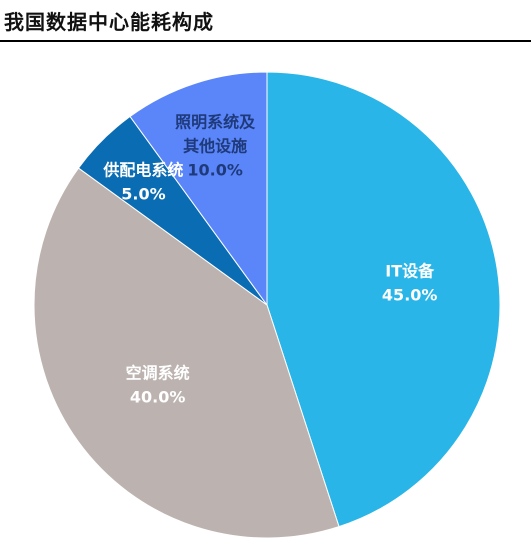 Image resolution: width=531 pixels, height=545 pixels. What do you see at coordinates (109, 22) in the screenshot?
I see `chart-title: 我国数据中心能耗构成` at bounding box center [109, 22].